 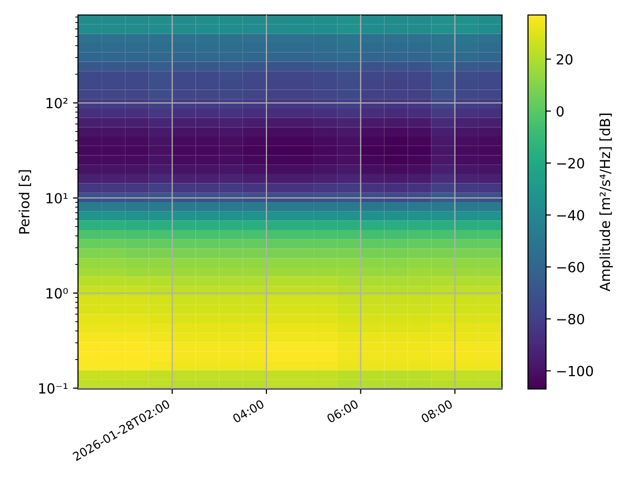 What do you see at coordinates (25, 202) in the screenshot?
I see `y-axis-title: Period [s]` at bounding box center [25, 202].